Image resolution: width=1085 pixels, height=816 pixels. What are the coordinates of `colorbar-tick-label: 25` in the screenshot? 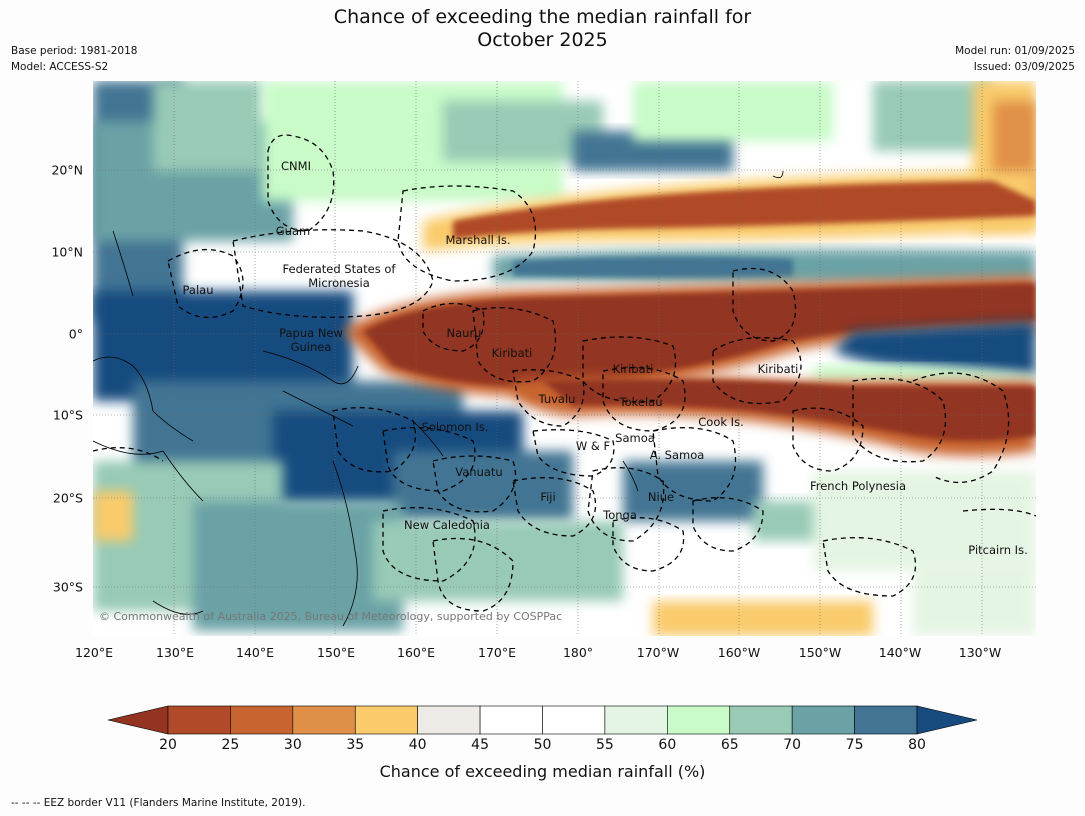 It's located at (230, 745).